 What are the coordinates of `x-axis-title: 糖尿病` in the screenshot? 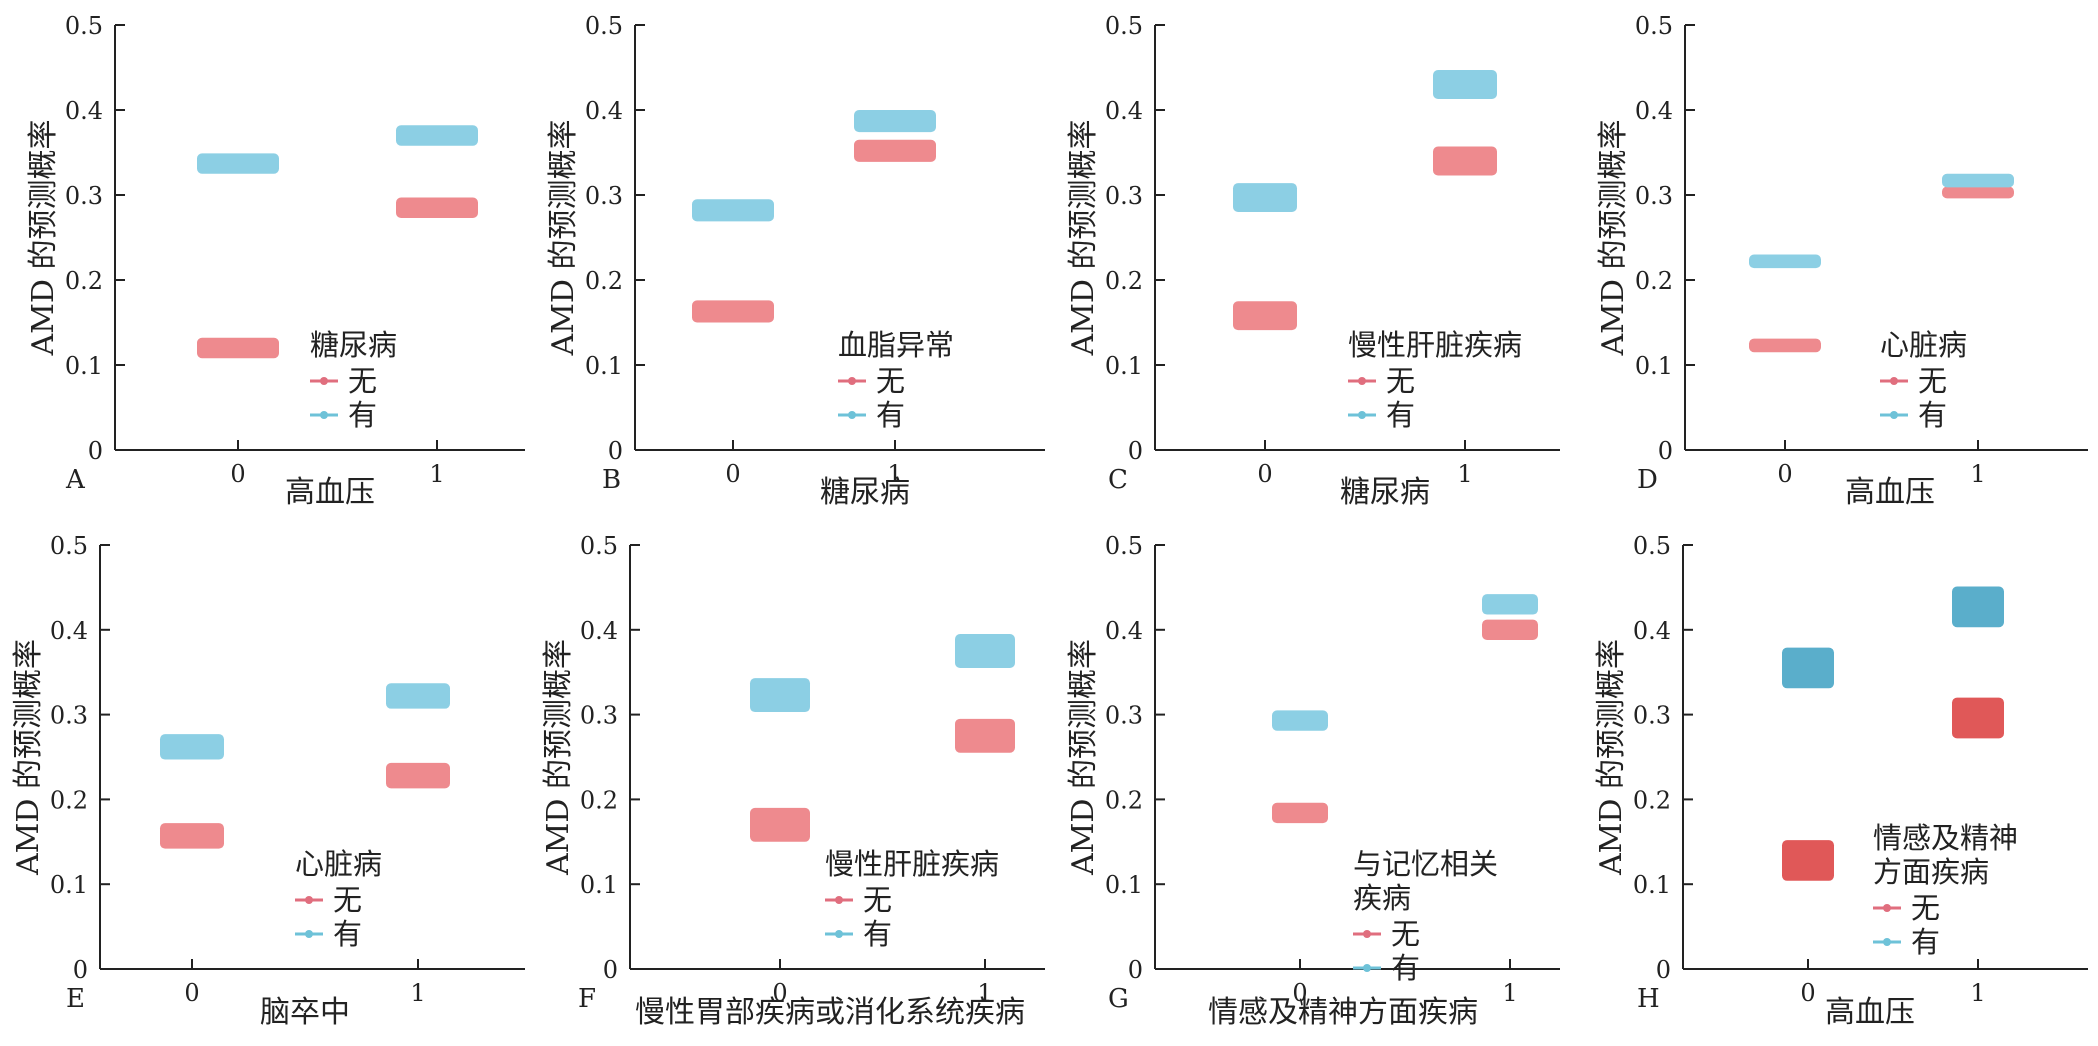 It's located at (865, 492).